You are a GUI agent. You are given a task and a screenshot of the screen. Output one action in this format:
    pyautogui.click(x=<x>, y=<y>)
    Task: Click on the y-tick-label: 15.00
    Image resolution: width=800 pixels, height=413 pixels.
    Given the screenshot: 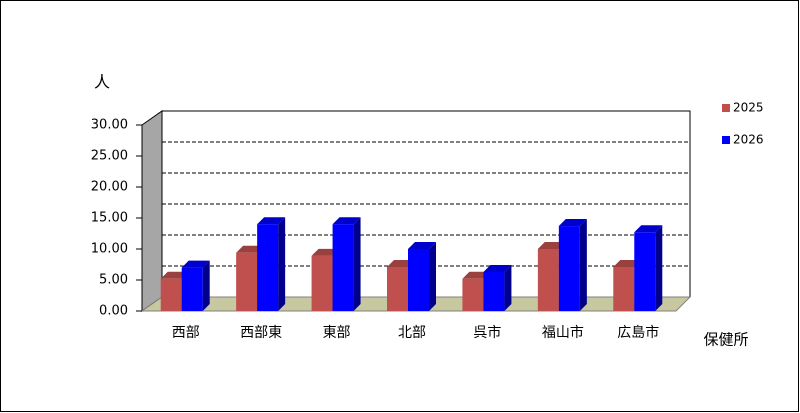 What is the action you would take?
    pyautogui.click(x=109, y=218)
    